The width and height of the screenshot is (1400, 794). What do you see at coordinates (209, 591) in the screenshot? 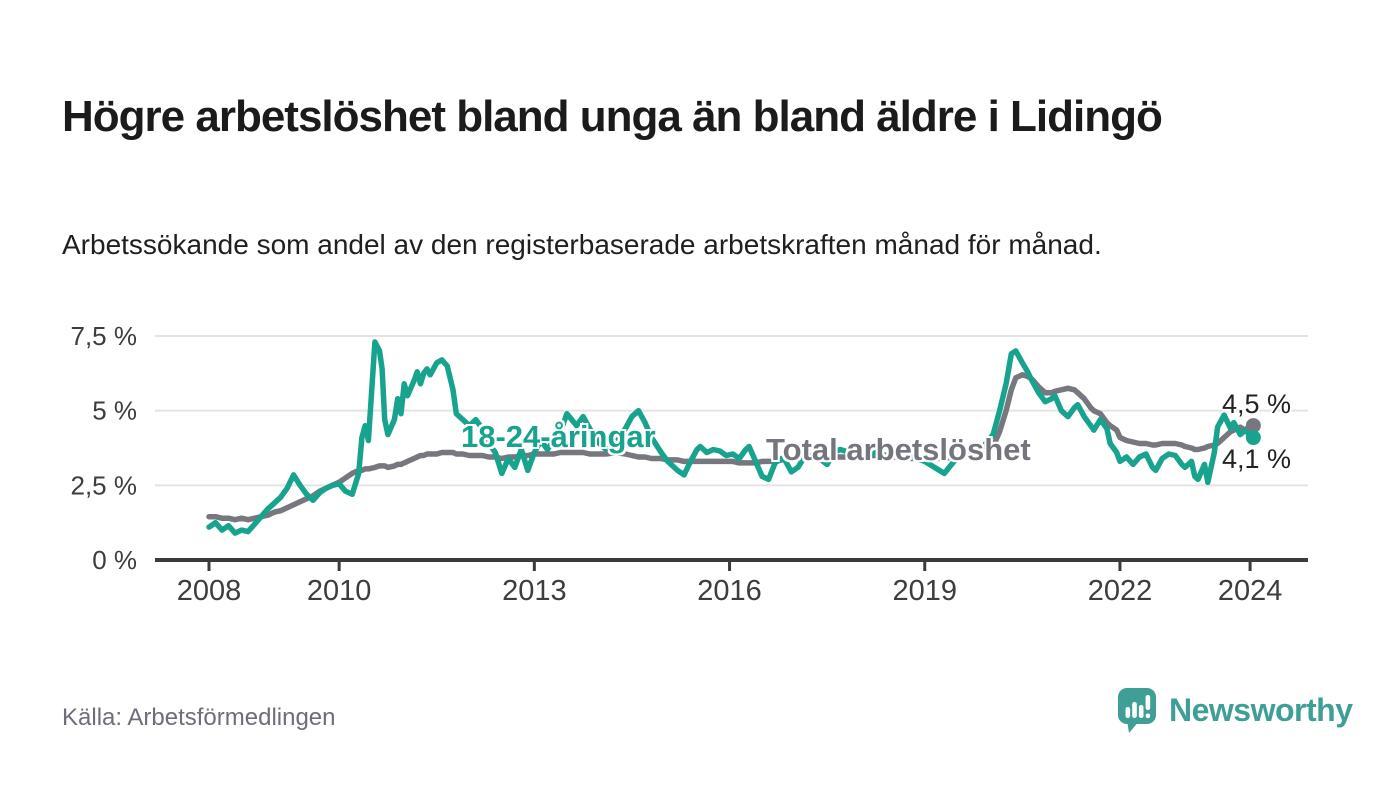
I see `x-tick-label: 2008` at bounding box center [209, 591].